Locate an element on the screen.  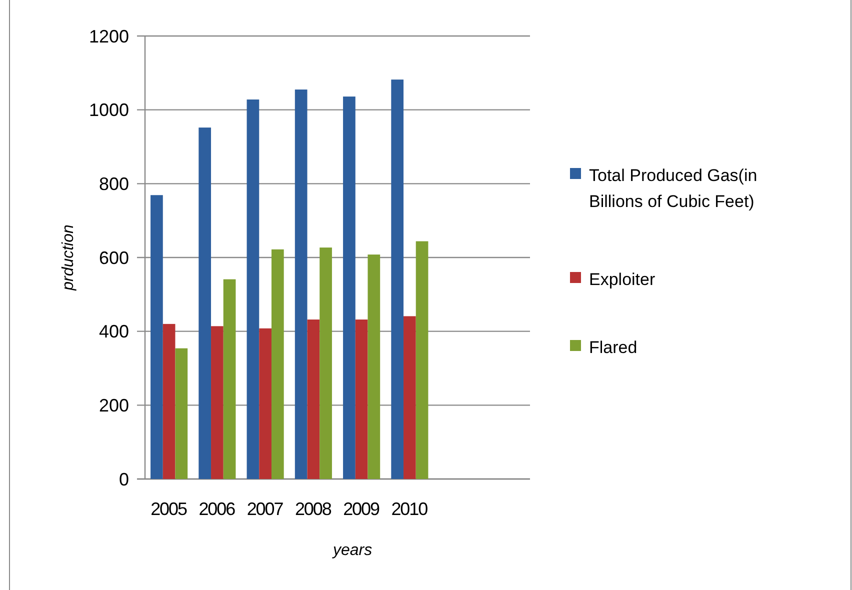
x-tick-label: 2007 is located at coordinates (265, 509).